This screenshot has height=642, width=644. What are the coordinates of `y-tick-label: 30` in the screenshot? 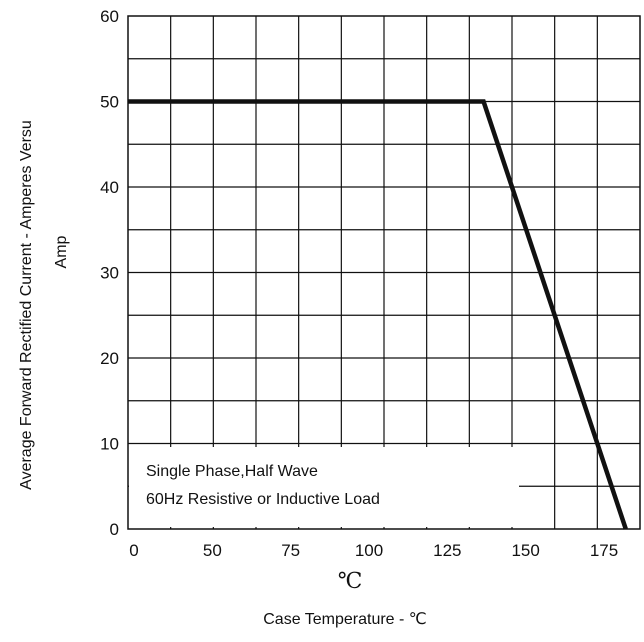 It's located at (109, 273).